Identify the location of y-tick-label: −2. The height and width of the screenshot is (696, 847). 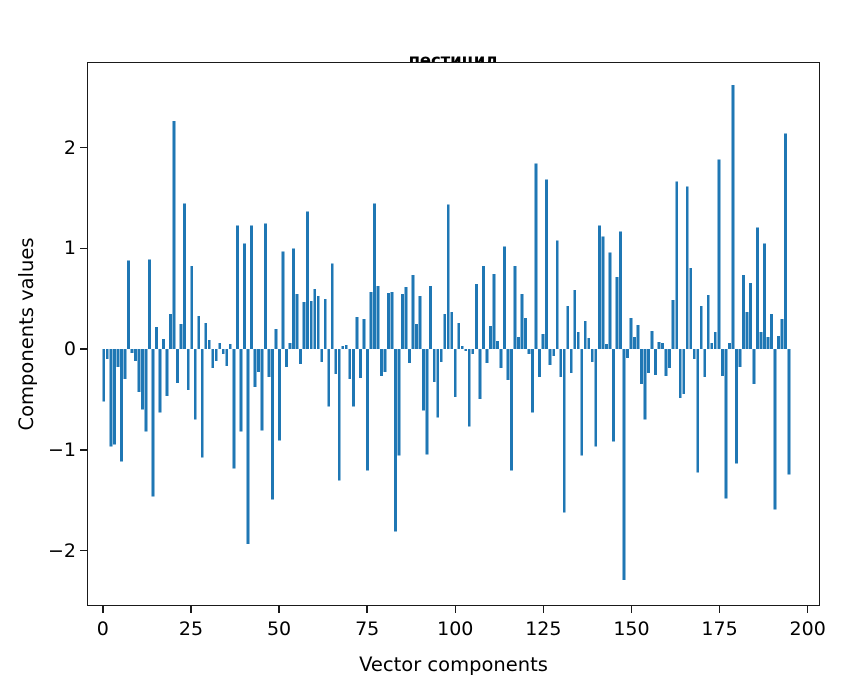
(61, 550).